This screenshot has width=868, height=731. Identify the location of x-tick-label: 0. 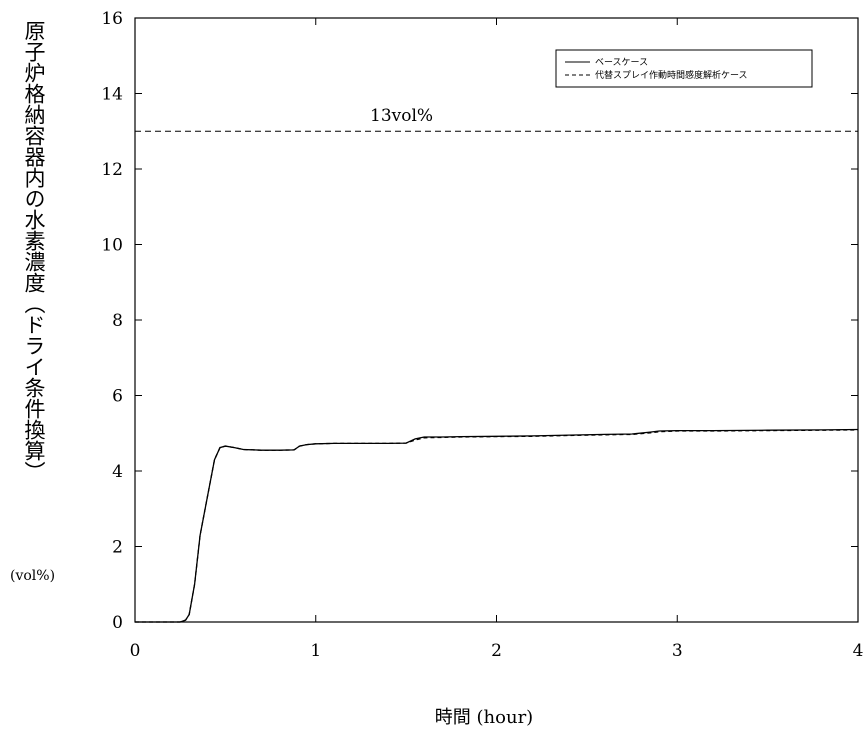
(135, 651).